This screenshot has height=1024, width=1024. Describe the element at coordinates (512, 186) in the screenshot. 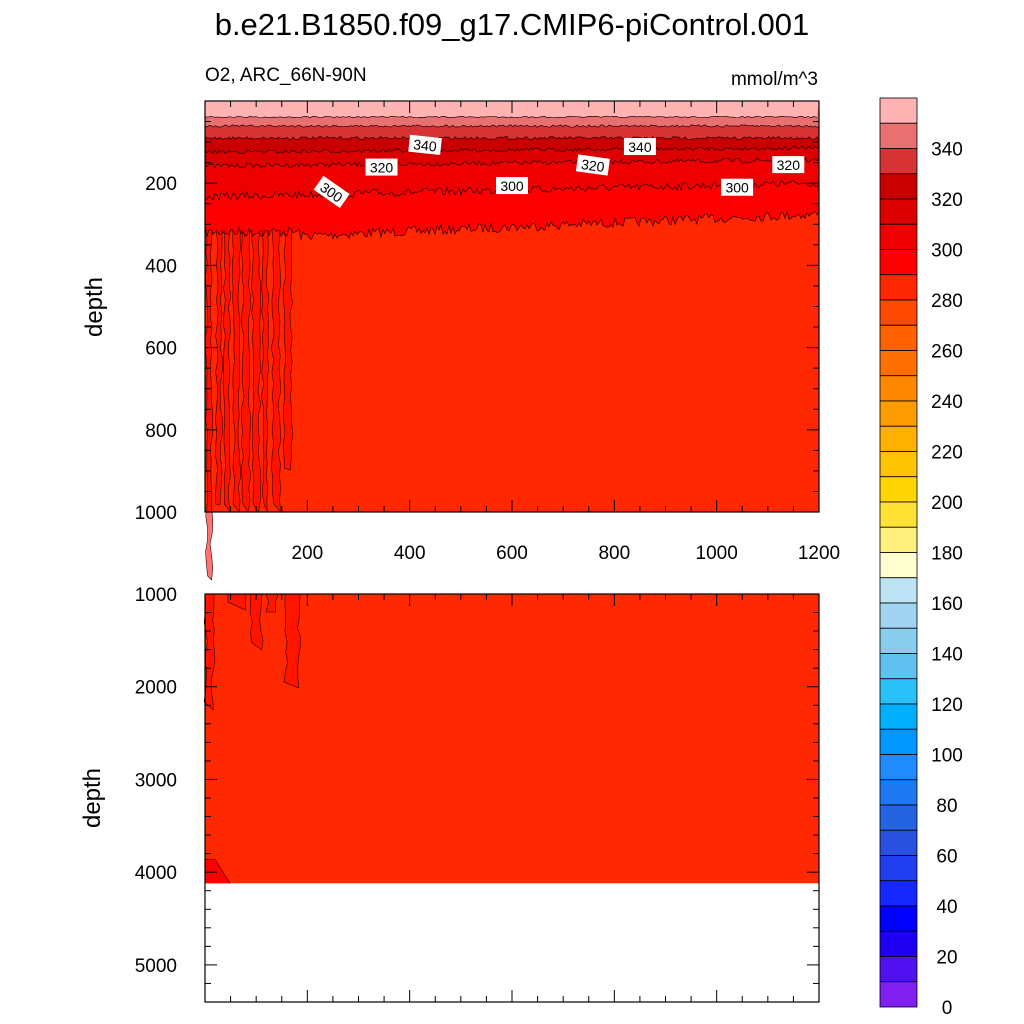

I see `contour-label: 300` at that location.